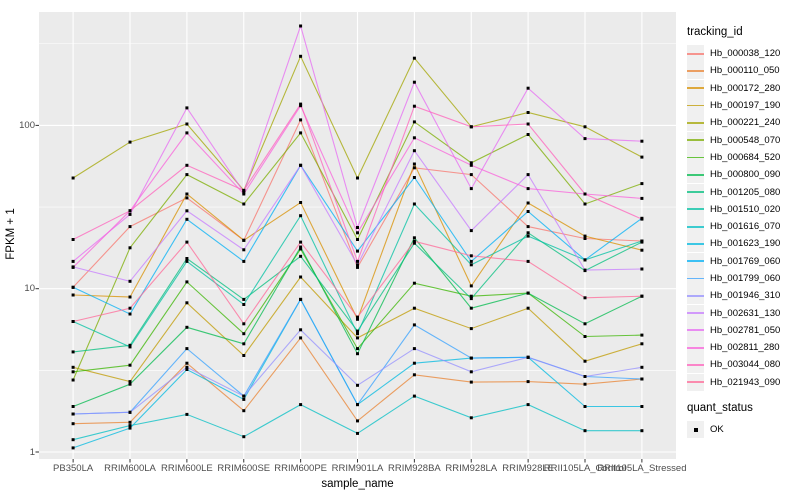 Image resolution: width=800 pixels, height=500 pixels. Describe the element at coordinates (743, 365) in the screenshot. I see `legend-item: Hb_003044_080` at that location.